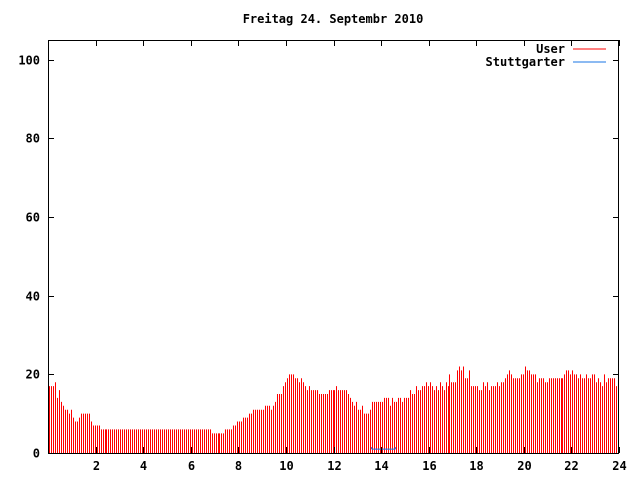 This screenshot has width=640, height=480. I want to click on x-tick-label: 14, so click(381, 466).